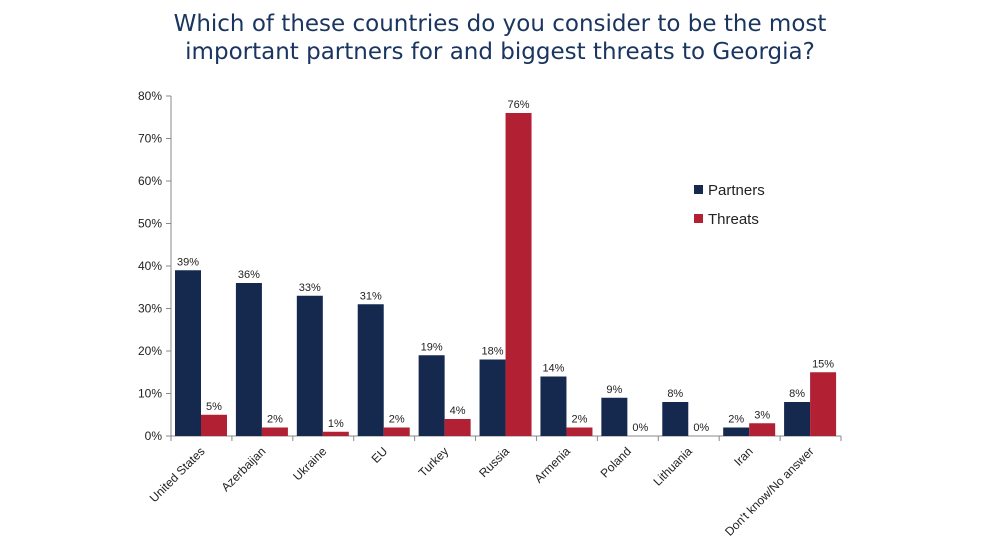 This screenshot has height=558, width=1000. Describe the element at coordinates (553, 465) in the screenshot. I see `x-category-label: Armenia` at that location.